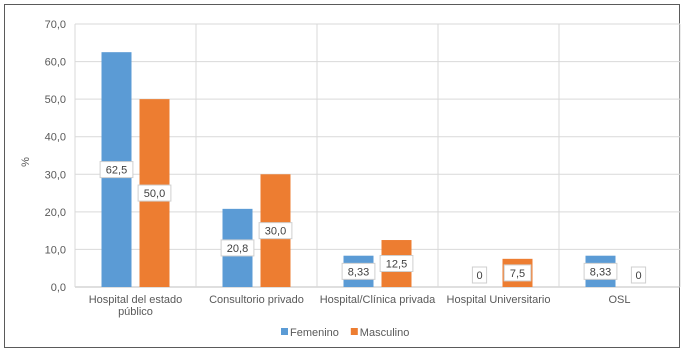 The image size is (686, 351). I want to click on data-label: 50,0, so click(154, 194).